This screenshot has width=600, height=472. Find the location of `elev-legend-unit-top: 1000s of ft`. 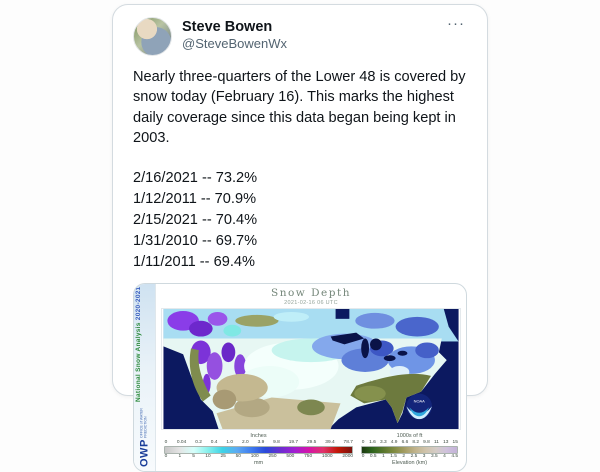

elev-legend-unit-top: 1000s of ft is located at coordinates (409, 436).